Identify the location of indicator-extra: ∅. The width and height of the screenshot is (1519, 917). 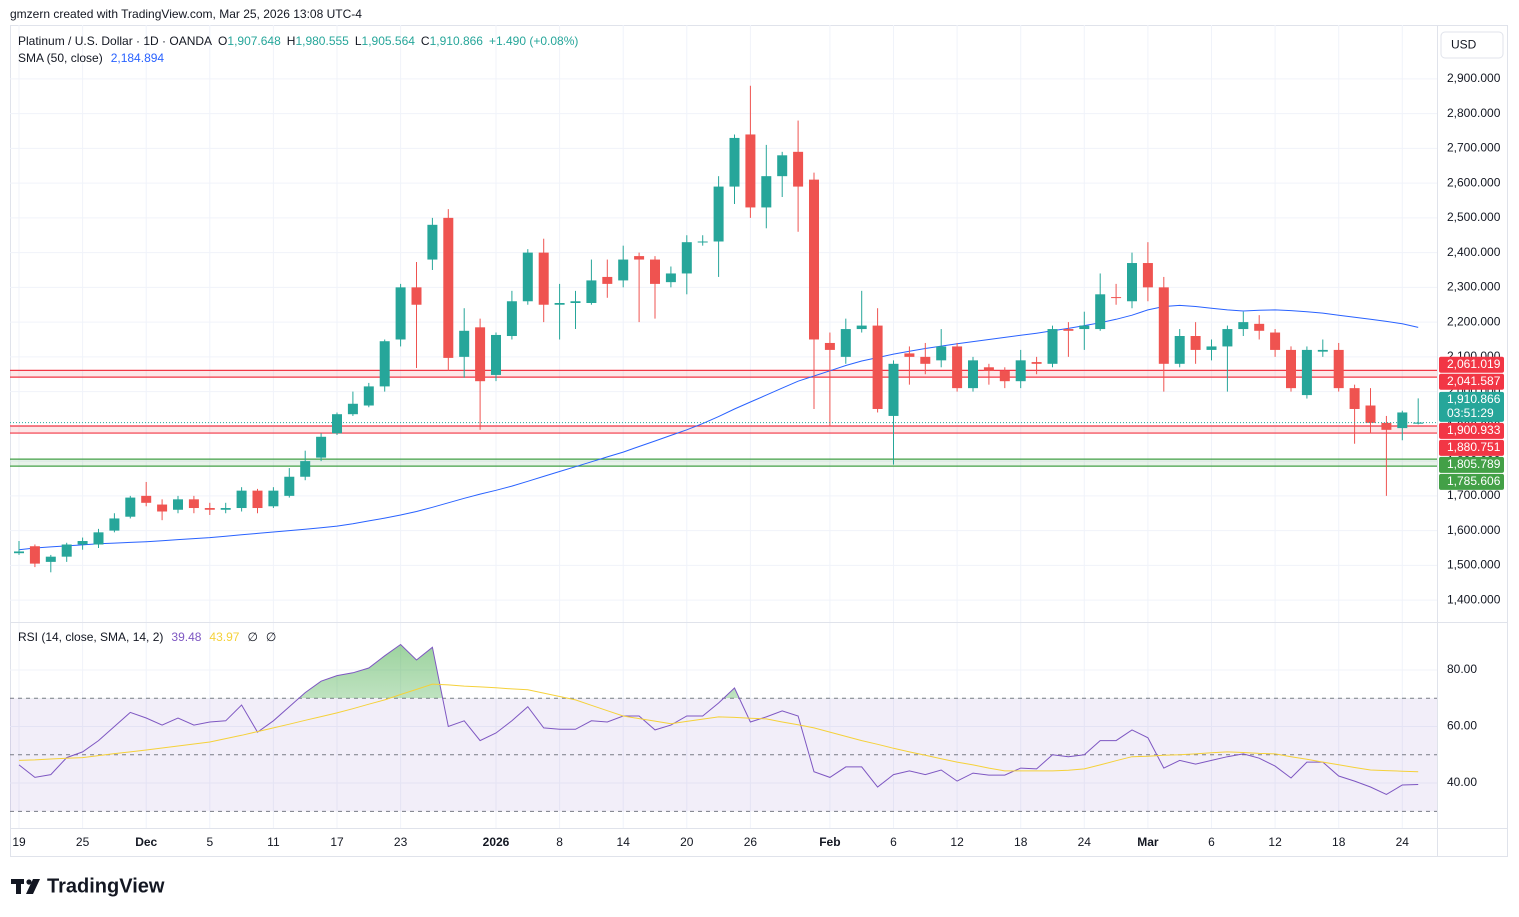
(252, 637).